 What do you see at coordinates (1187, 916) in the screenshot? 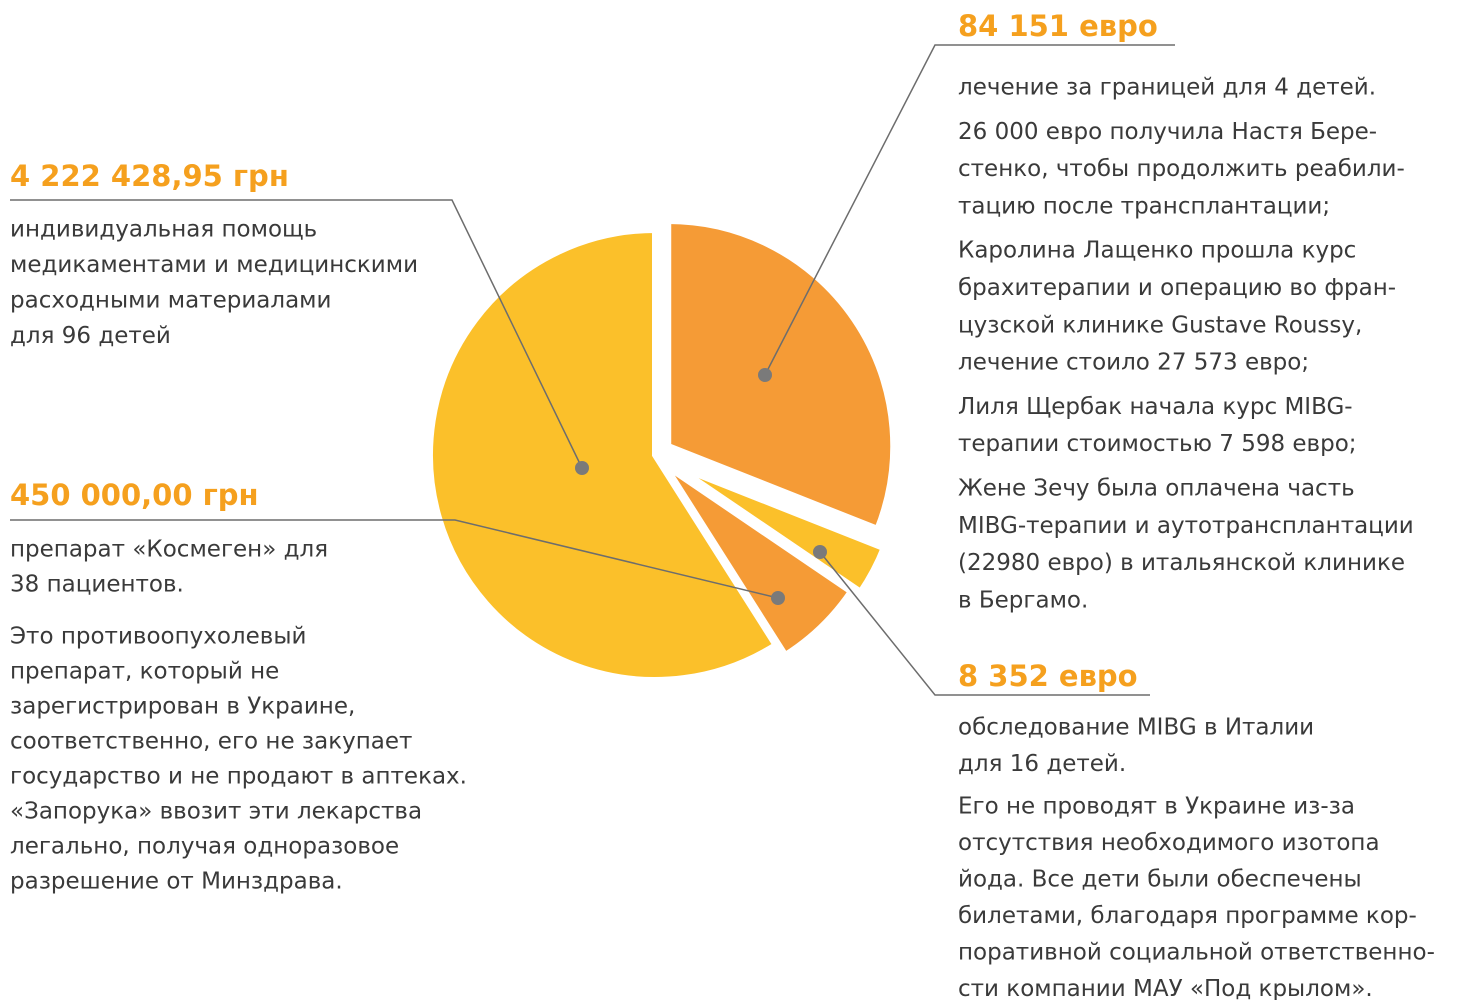
I see `description-line: билетами, благодаря программе кор-` at bounding box center [1187, 916].